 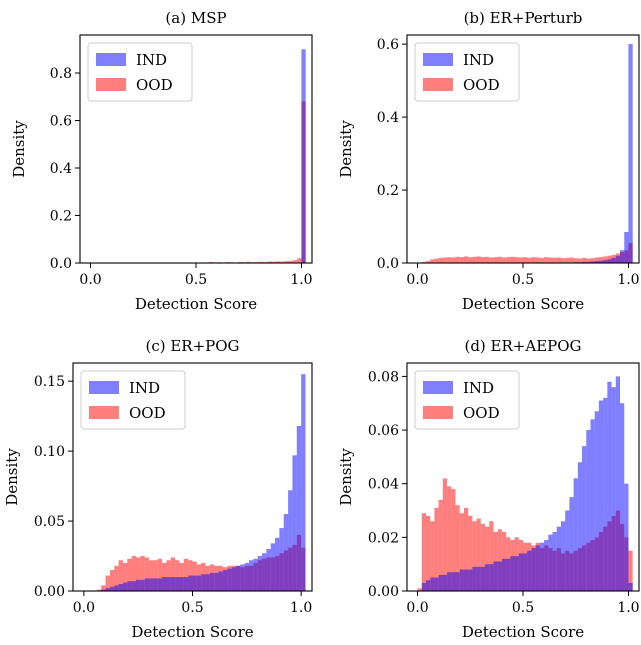 I want to click on y-tick-label: 0.06, so click(x=383, y=431).